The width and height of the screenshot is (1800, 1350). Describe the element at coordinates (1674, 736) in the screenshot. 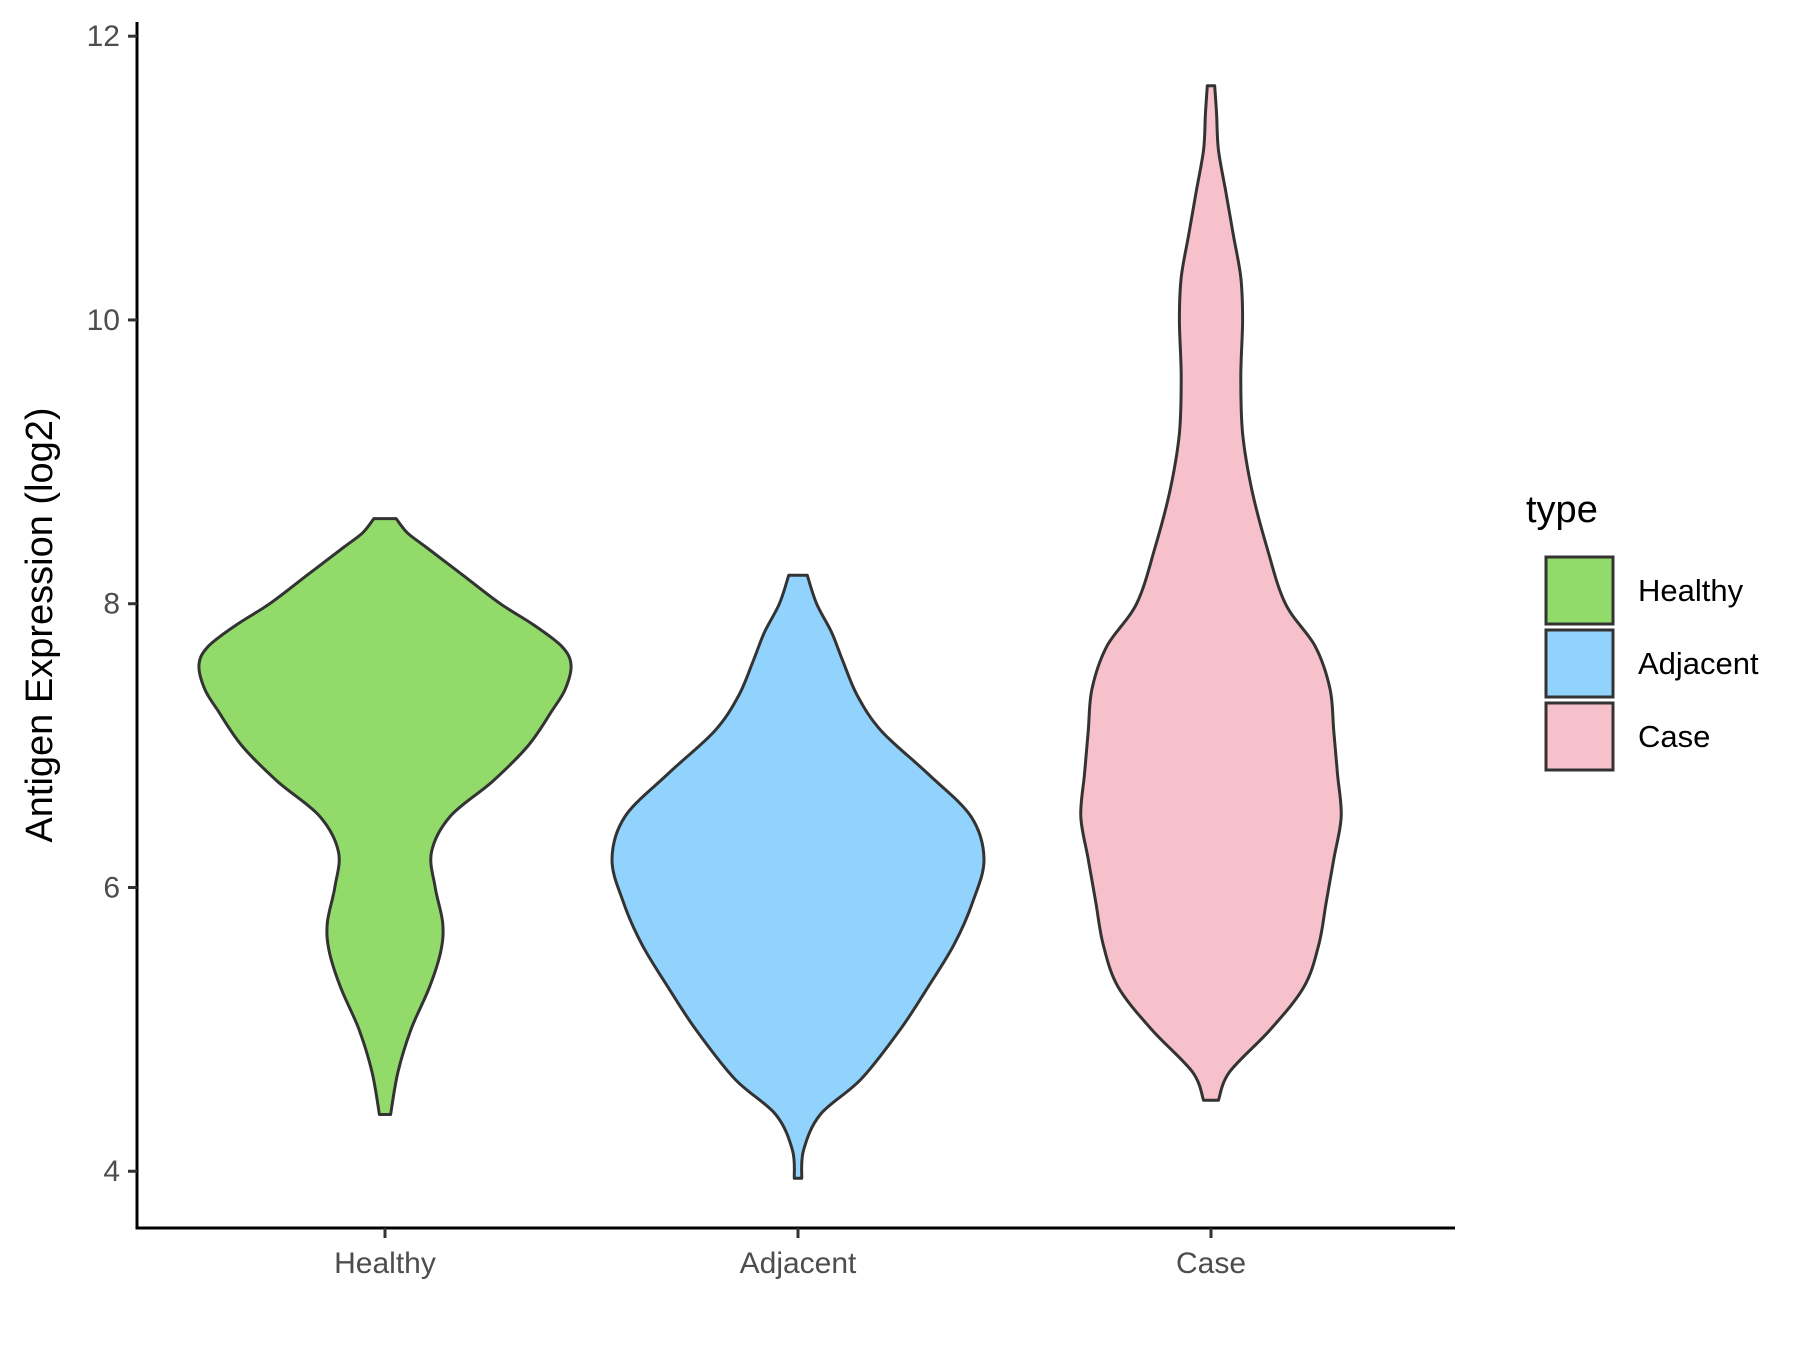

I see `legend-label-case: Case` at that location.